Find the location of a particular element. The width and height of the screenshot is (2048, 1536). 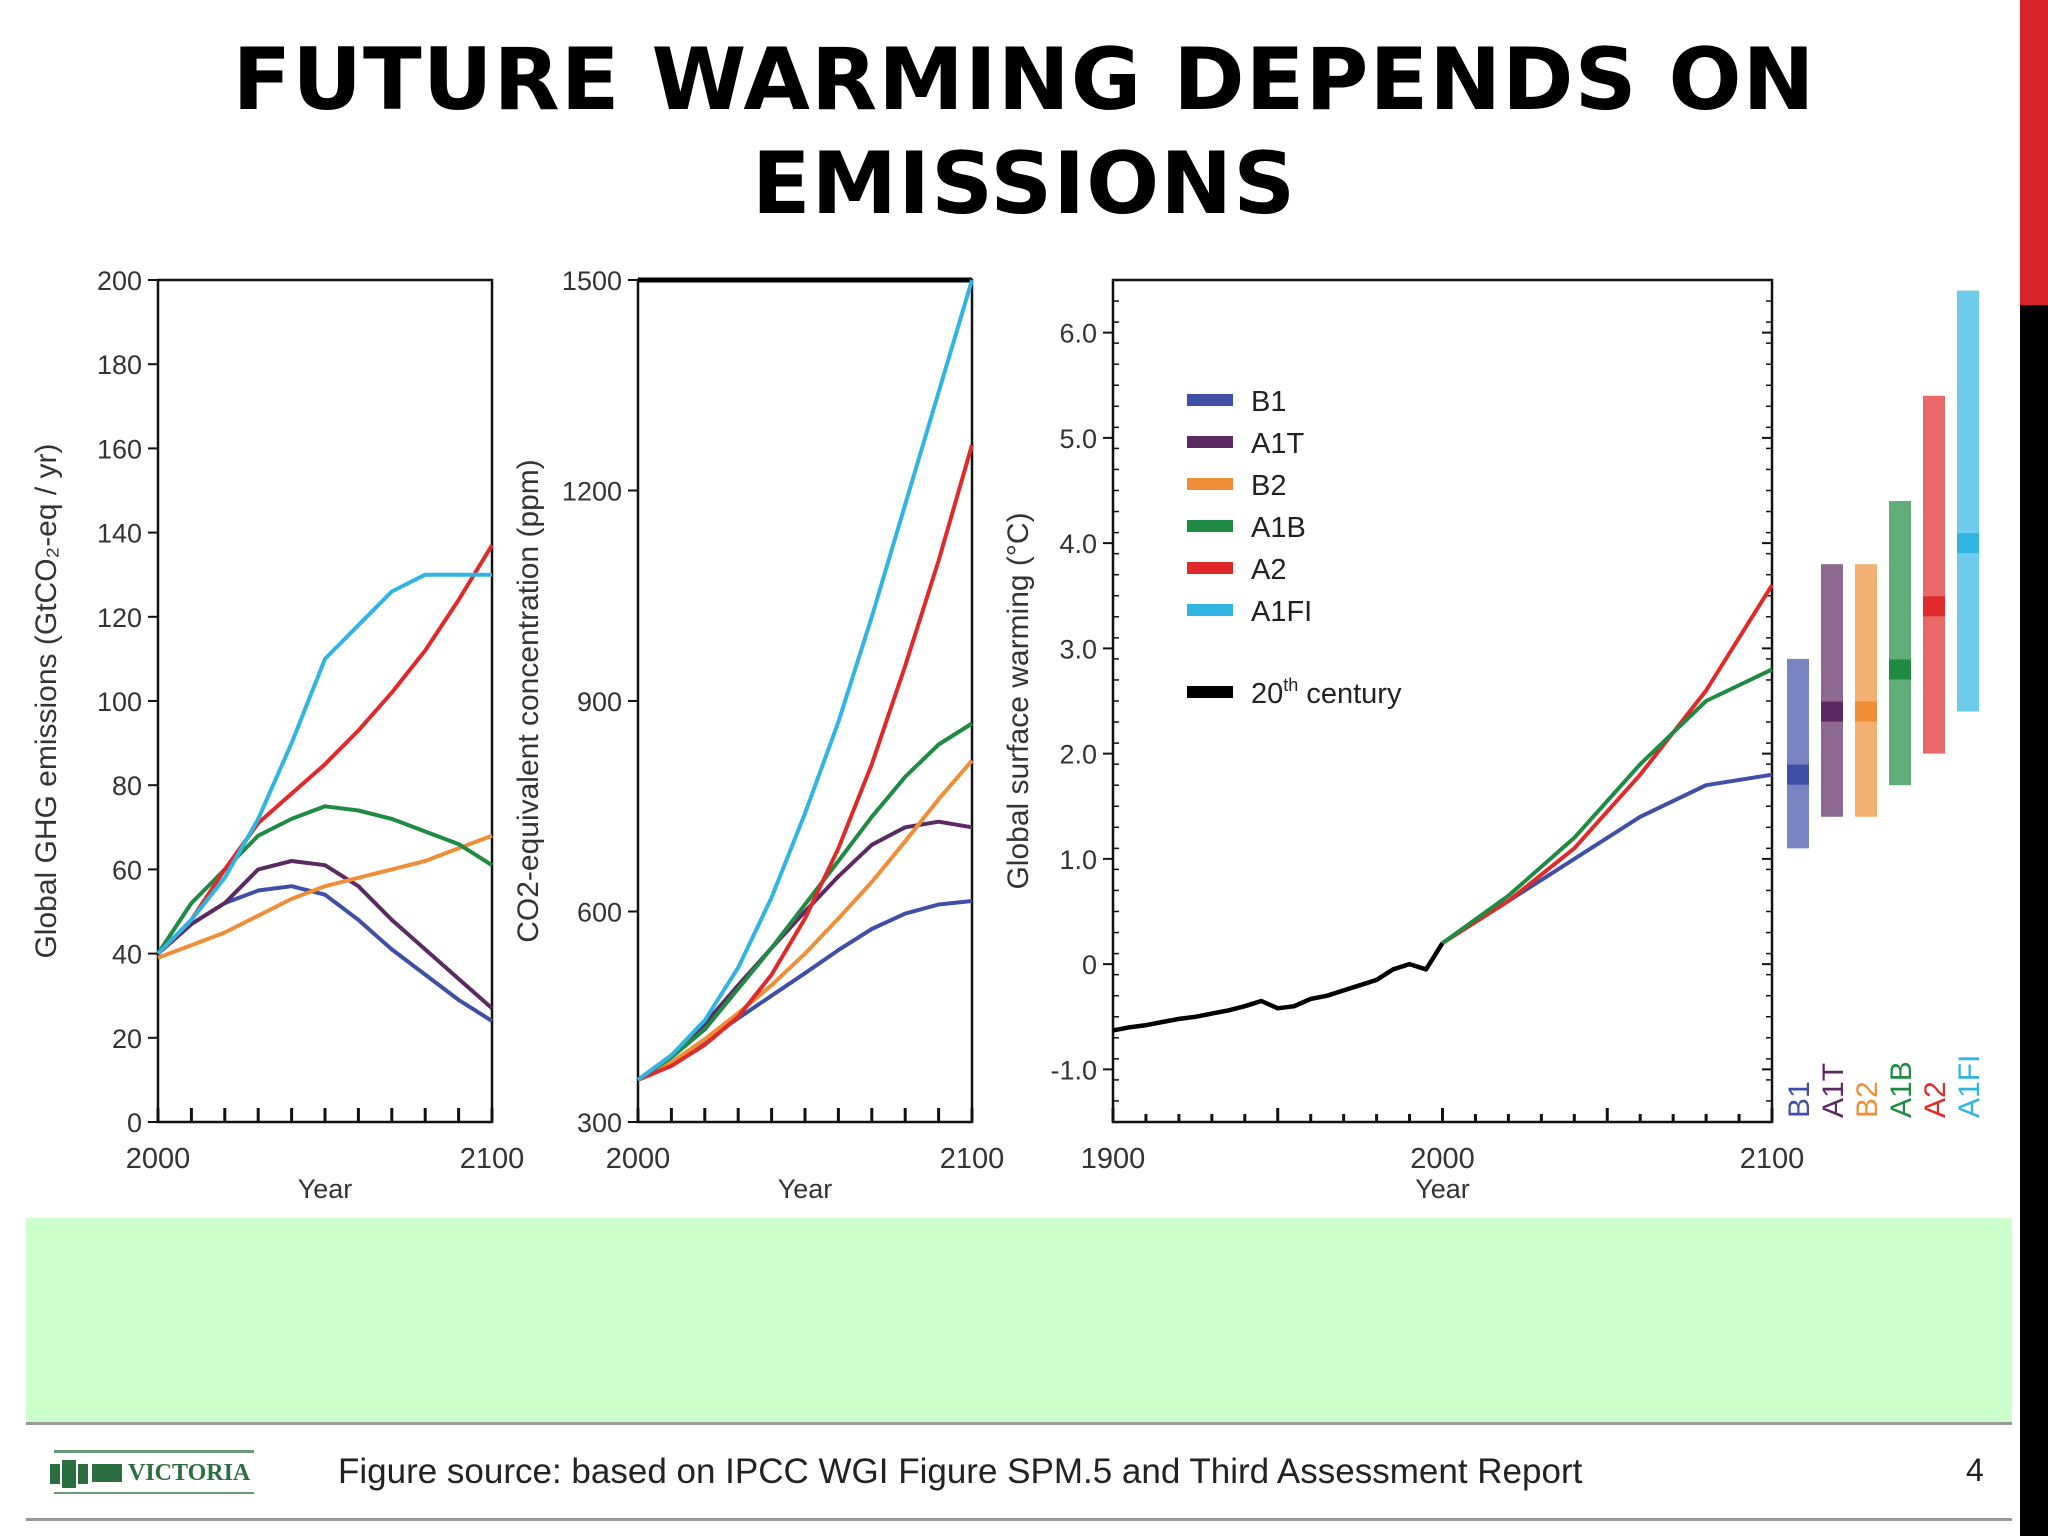

legend-label-a1b: A1B is located at coordinates (1278, 528).